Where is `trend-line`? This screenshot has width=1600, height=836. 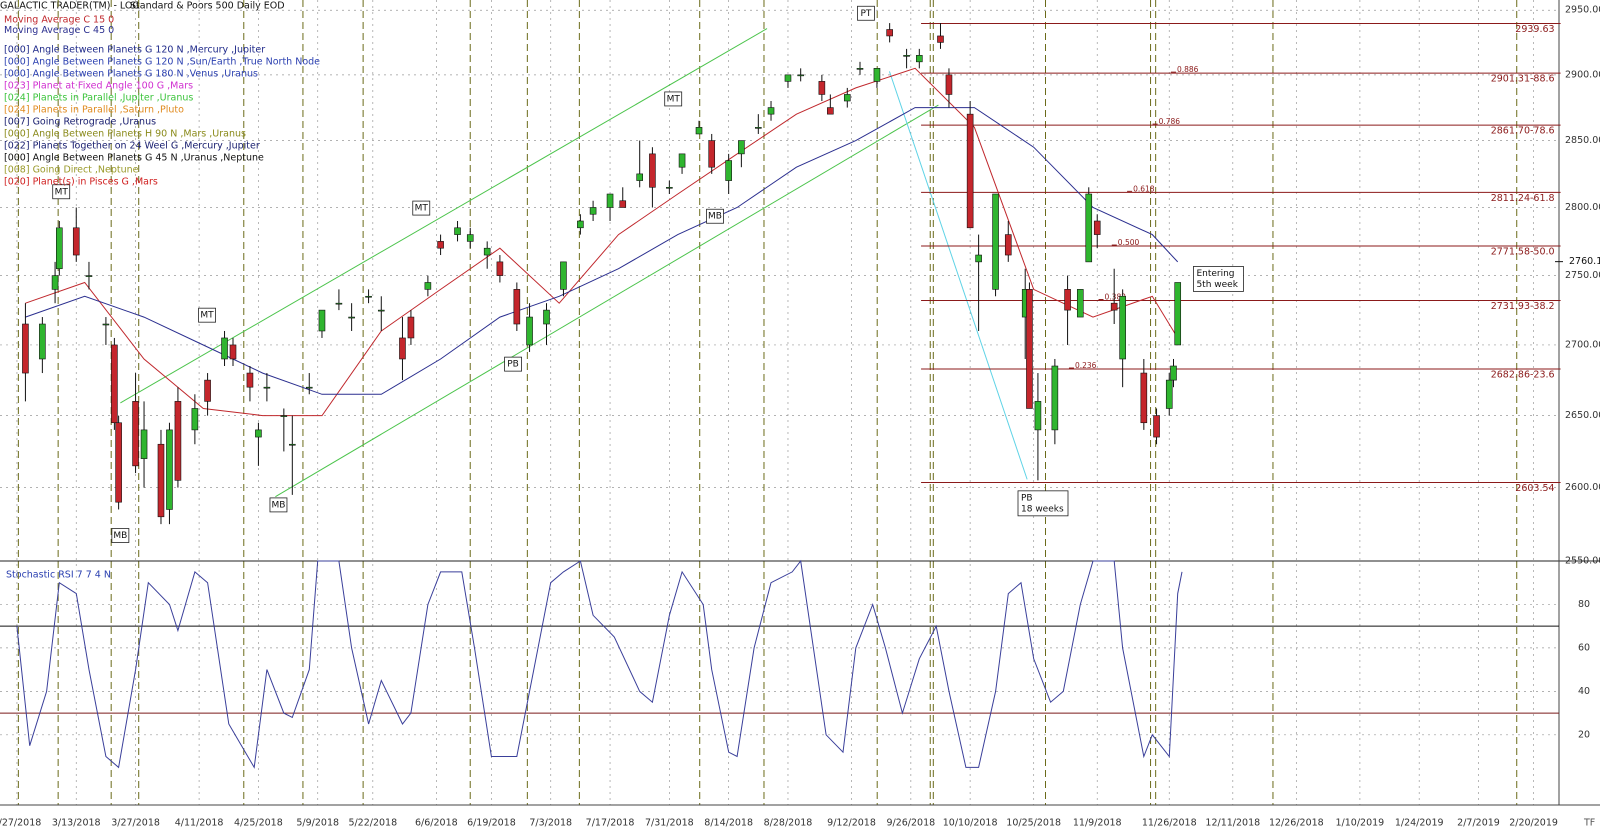
trend-line is located at coordinates (958, 275).